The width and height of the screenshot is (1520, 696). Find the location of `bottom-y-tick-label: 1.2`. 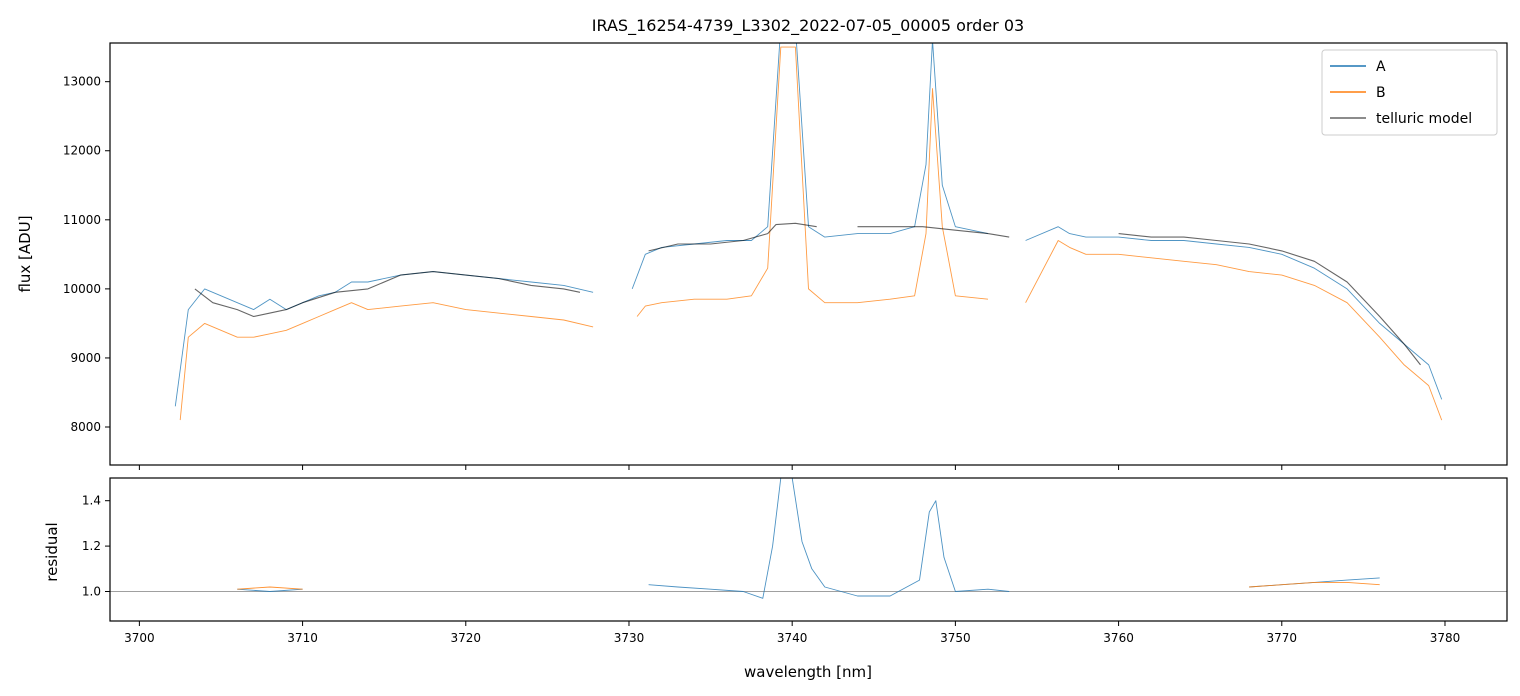

bottom-y-tick-label: 1.2 is located at coordinates (91, 546).